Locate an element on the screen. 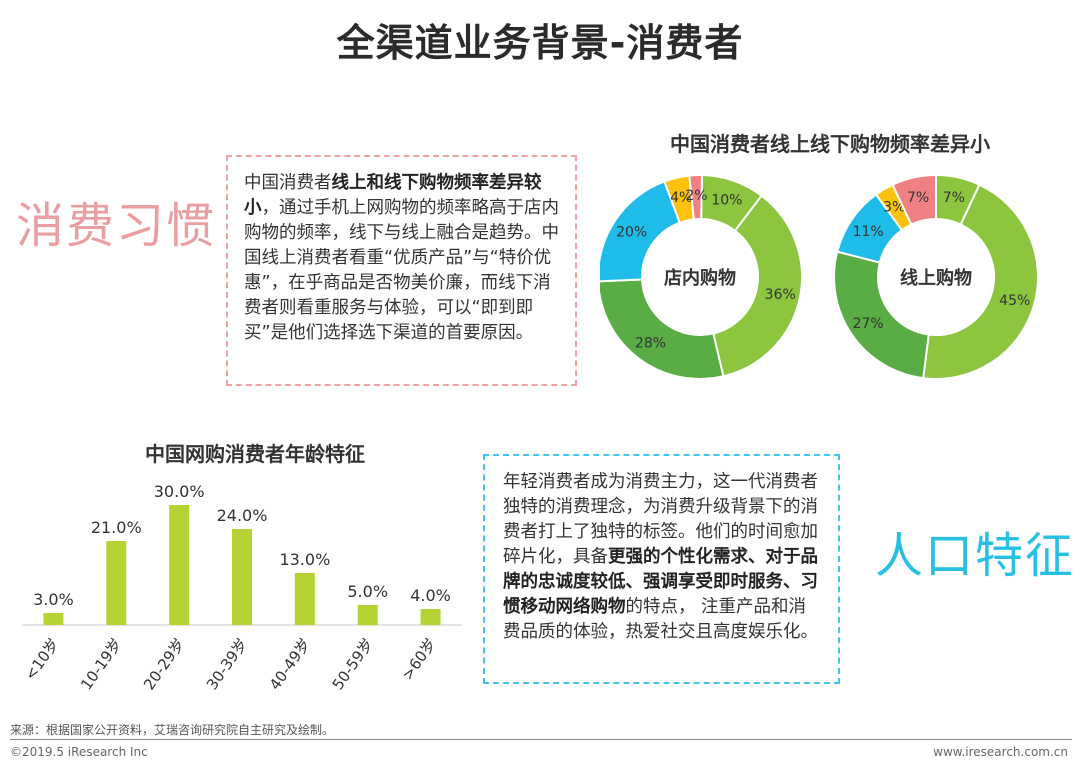  footer-divider is located at coordinates (541, 739).